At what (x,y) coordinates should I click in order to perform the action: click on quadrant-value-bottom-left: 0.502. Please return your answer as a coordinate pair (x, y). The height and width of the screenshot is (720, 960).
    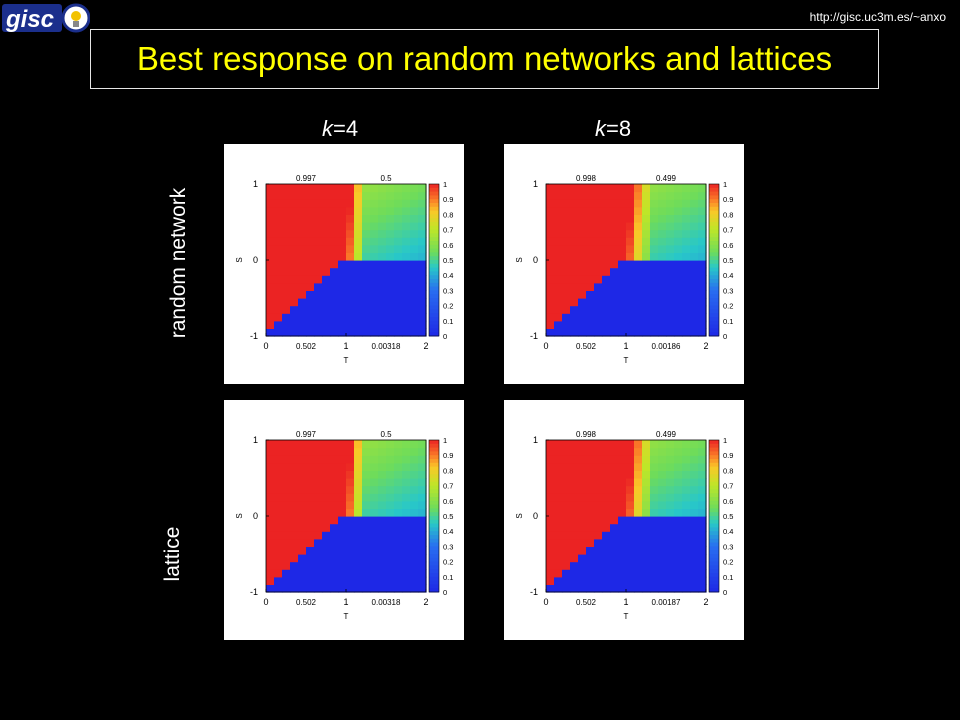
    Looking at the image, I should click on (586, 346).